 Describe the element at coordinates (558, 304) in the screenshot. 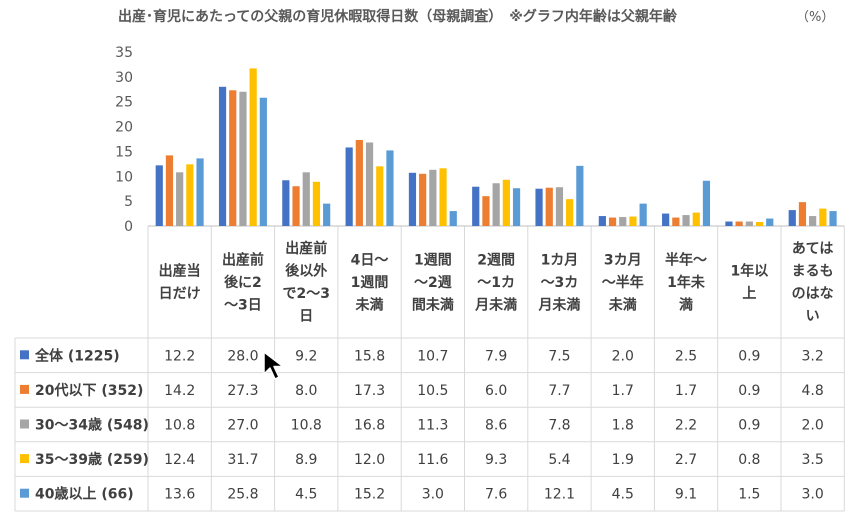

I see `x-category-label: 月未満` at that location.